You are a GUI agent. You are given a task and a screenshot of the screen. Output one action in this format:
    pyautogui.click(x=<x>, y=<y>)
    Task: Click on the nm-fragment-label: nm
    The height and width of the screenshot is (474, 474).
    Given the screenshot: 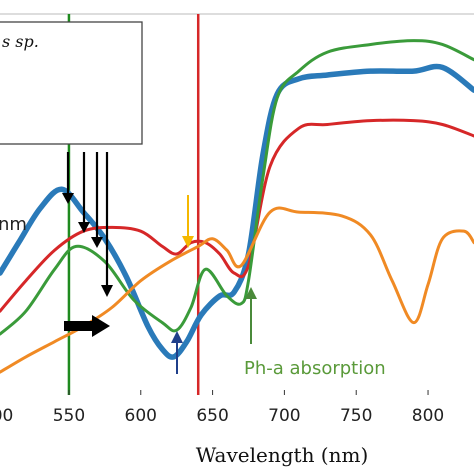 What is the action you would take?
    pyautogui.click(x=13, y=224)
    